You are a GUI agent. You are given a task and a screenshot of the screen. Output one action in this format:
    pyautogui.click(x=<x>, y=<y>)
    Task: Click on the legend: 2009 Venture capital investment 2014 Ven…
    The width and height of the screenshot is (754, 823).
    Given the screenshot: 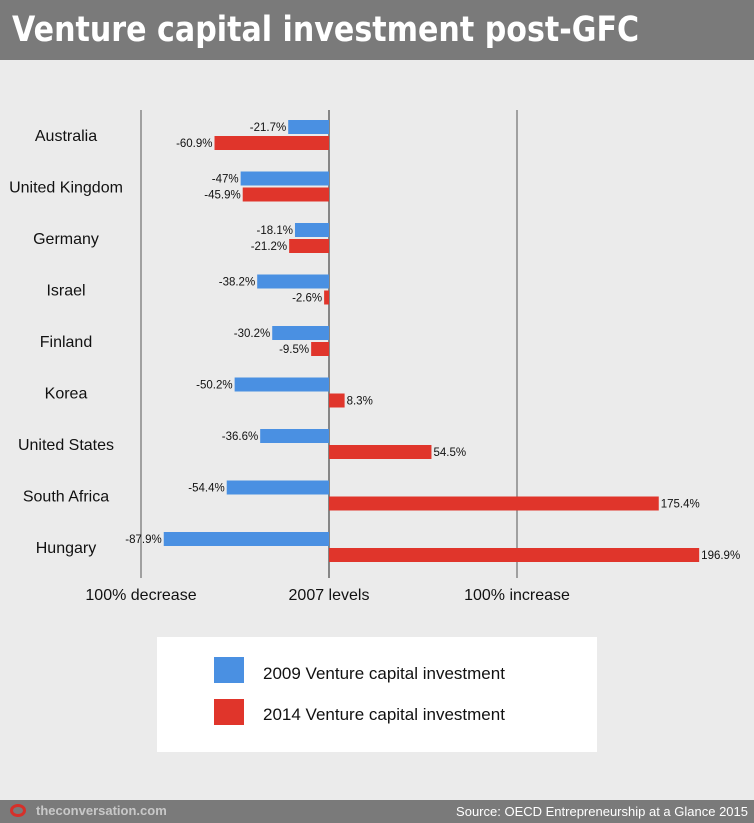 What is the action you would take?
    pyautogui.click(x=377, y=694)
    